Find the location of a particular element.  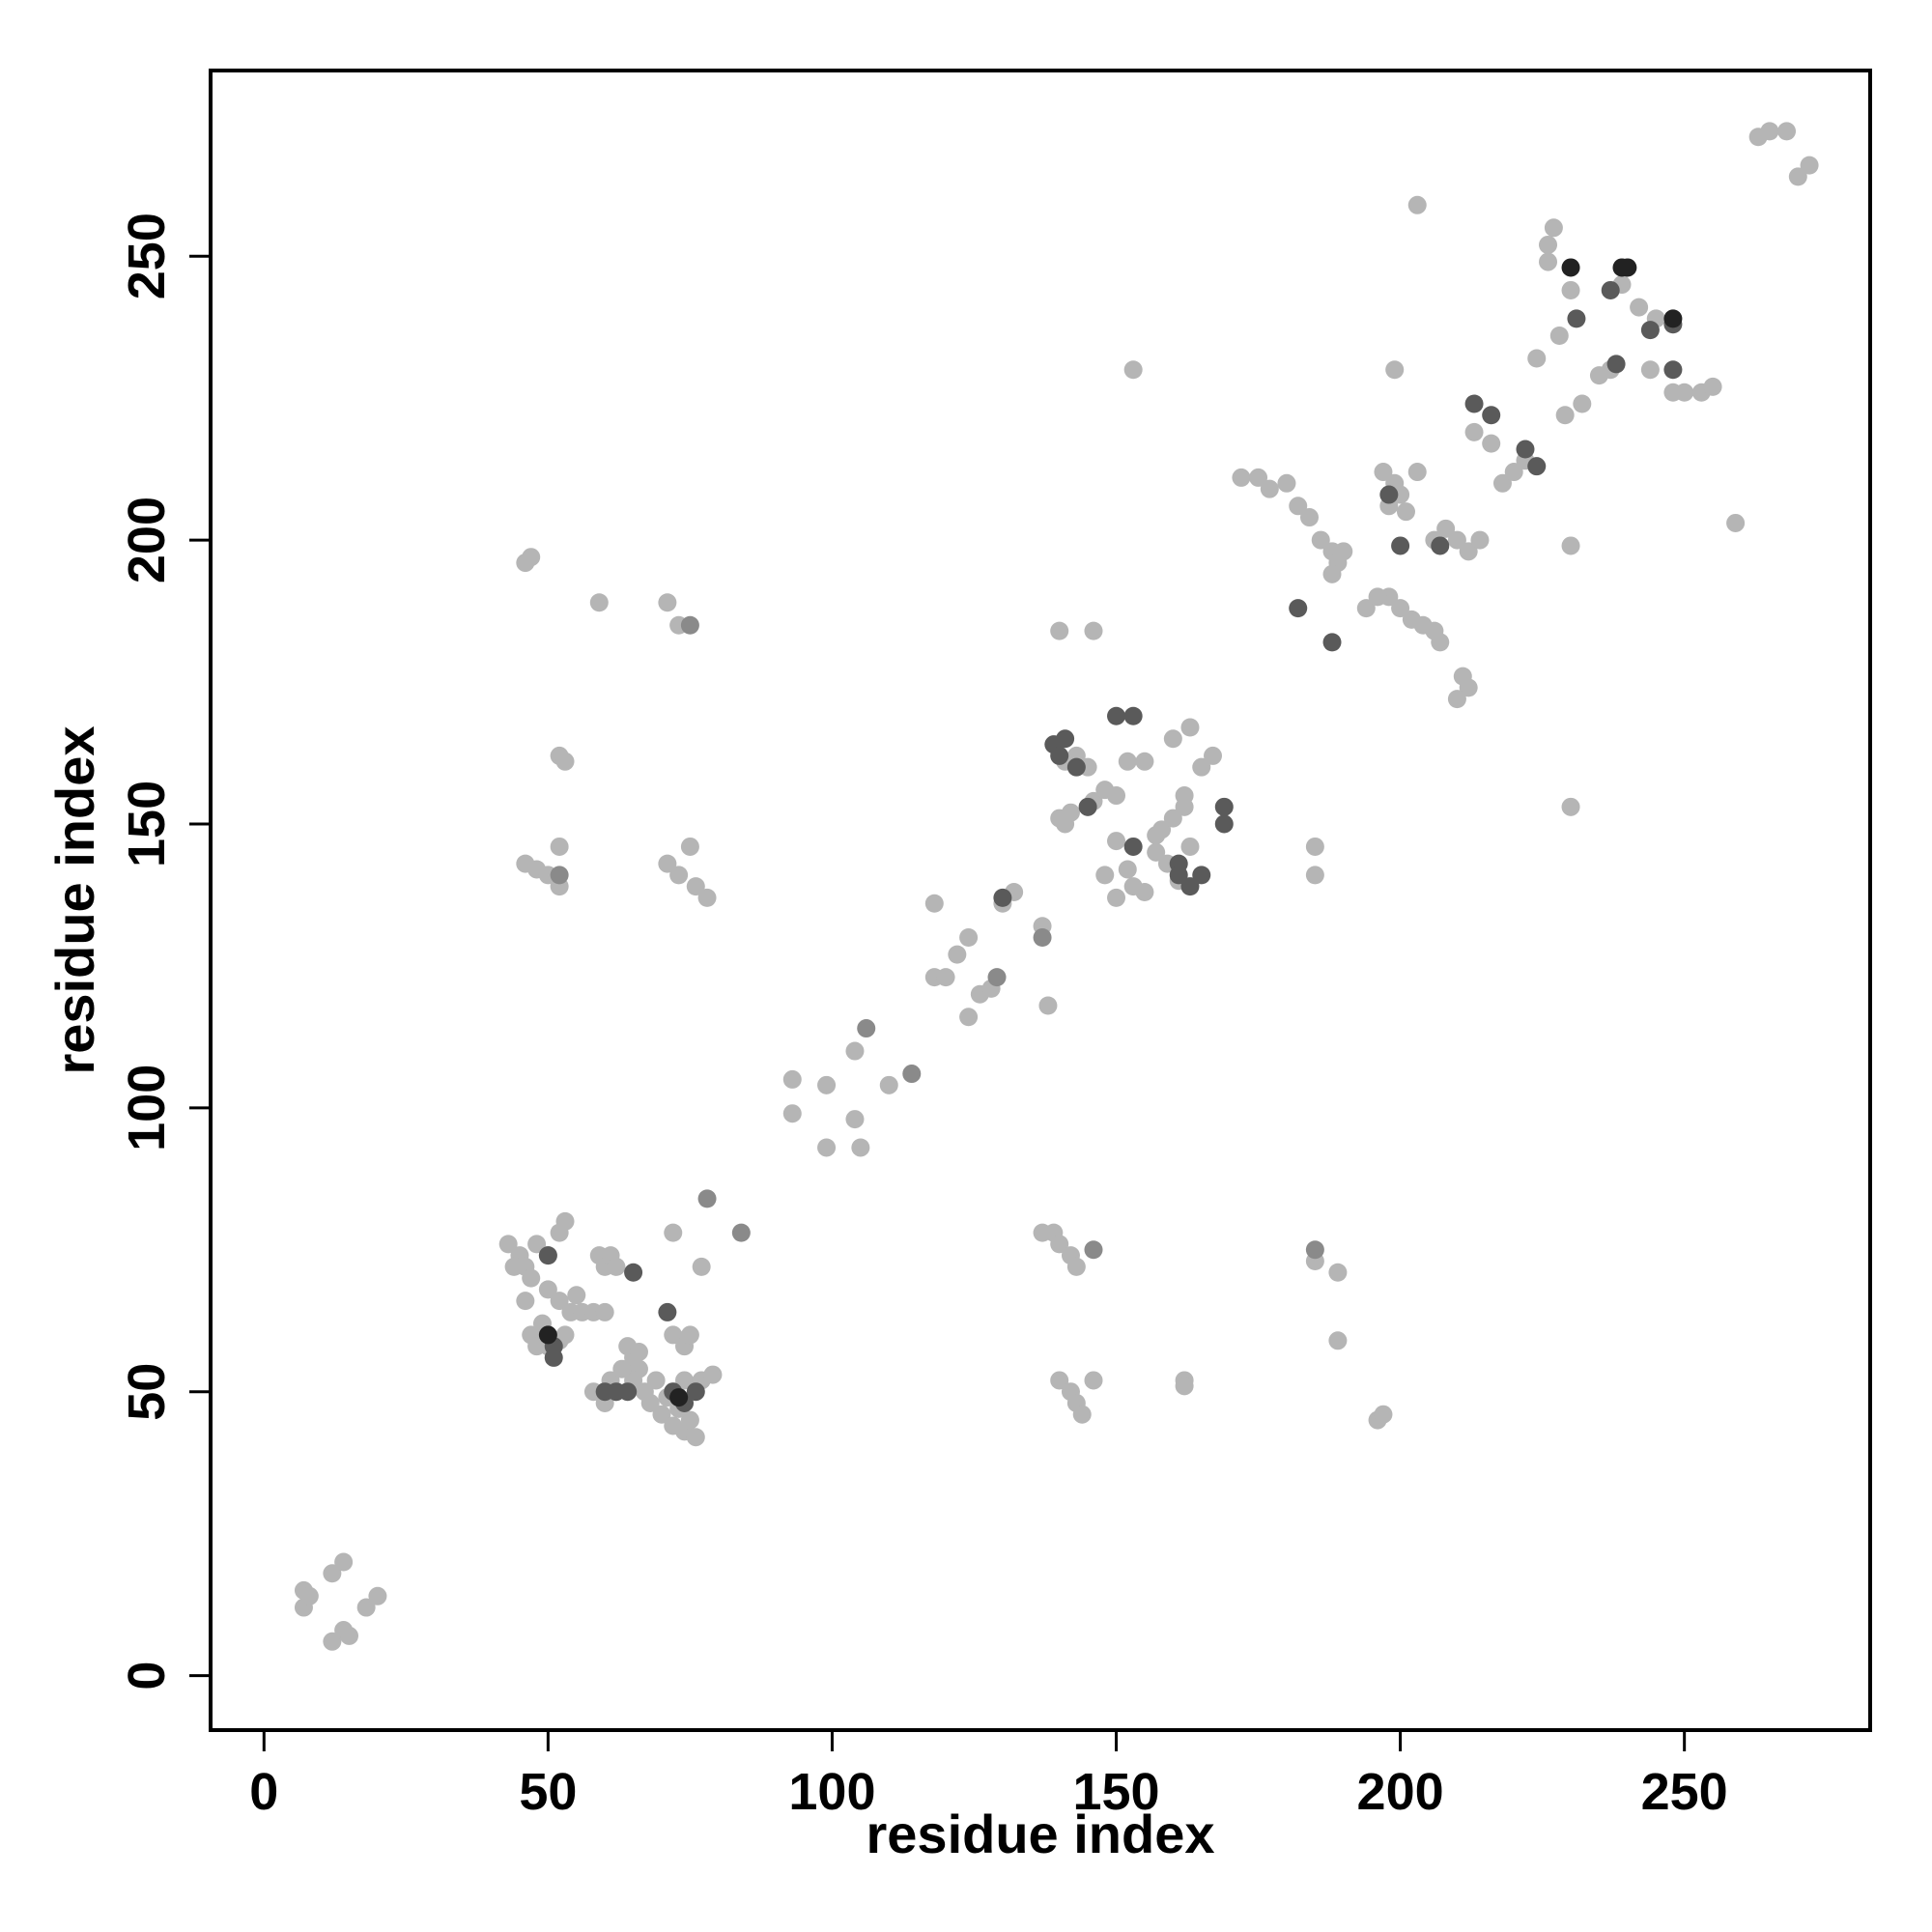

y-tick-label: 200 is located at coordinates (147, 540).